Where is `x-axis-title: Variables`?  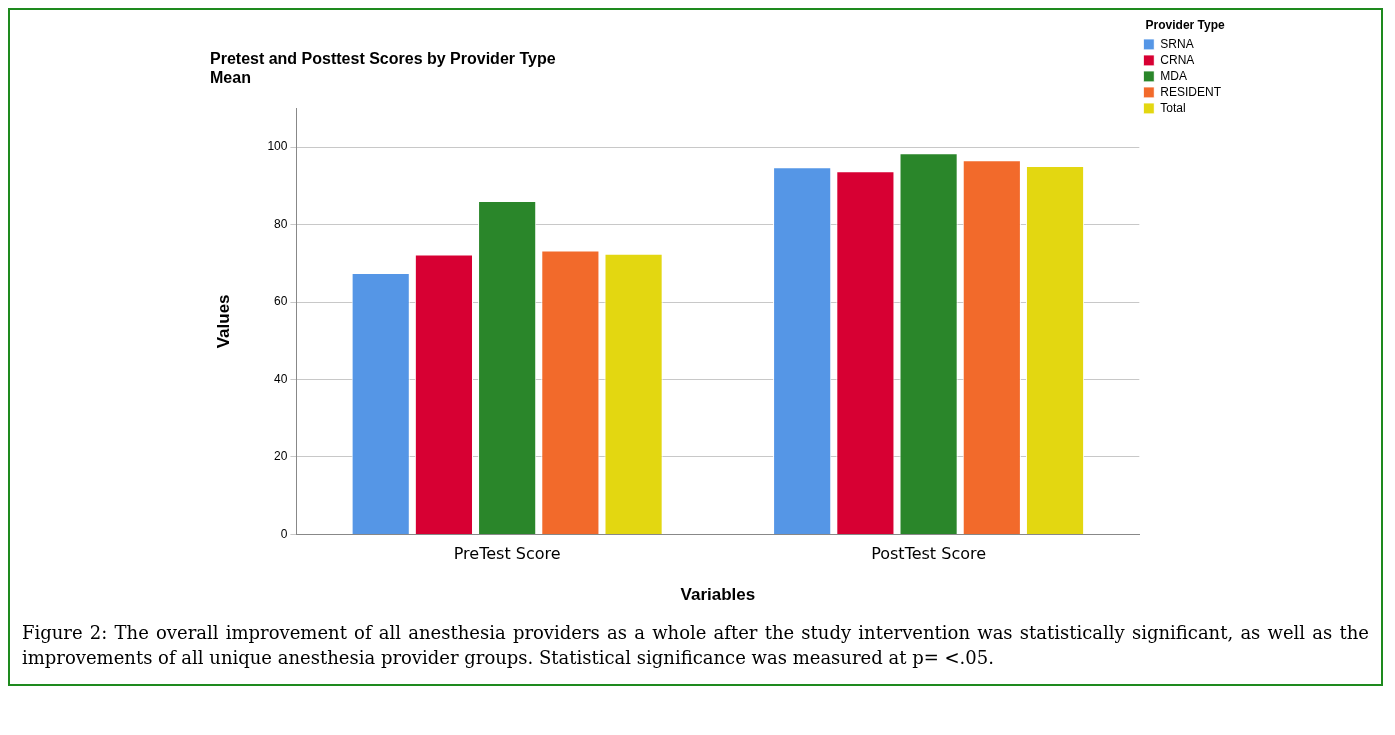
x-axis-title: Variables is located at coordinates (718, 595).